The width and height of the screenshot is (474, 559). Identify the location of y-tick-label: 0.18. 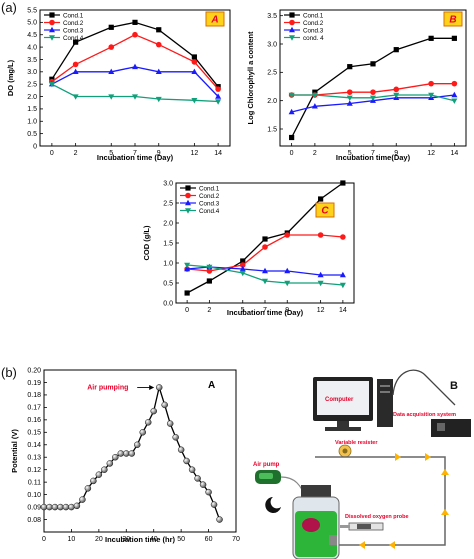
(34, 395).